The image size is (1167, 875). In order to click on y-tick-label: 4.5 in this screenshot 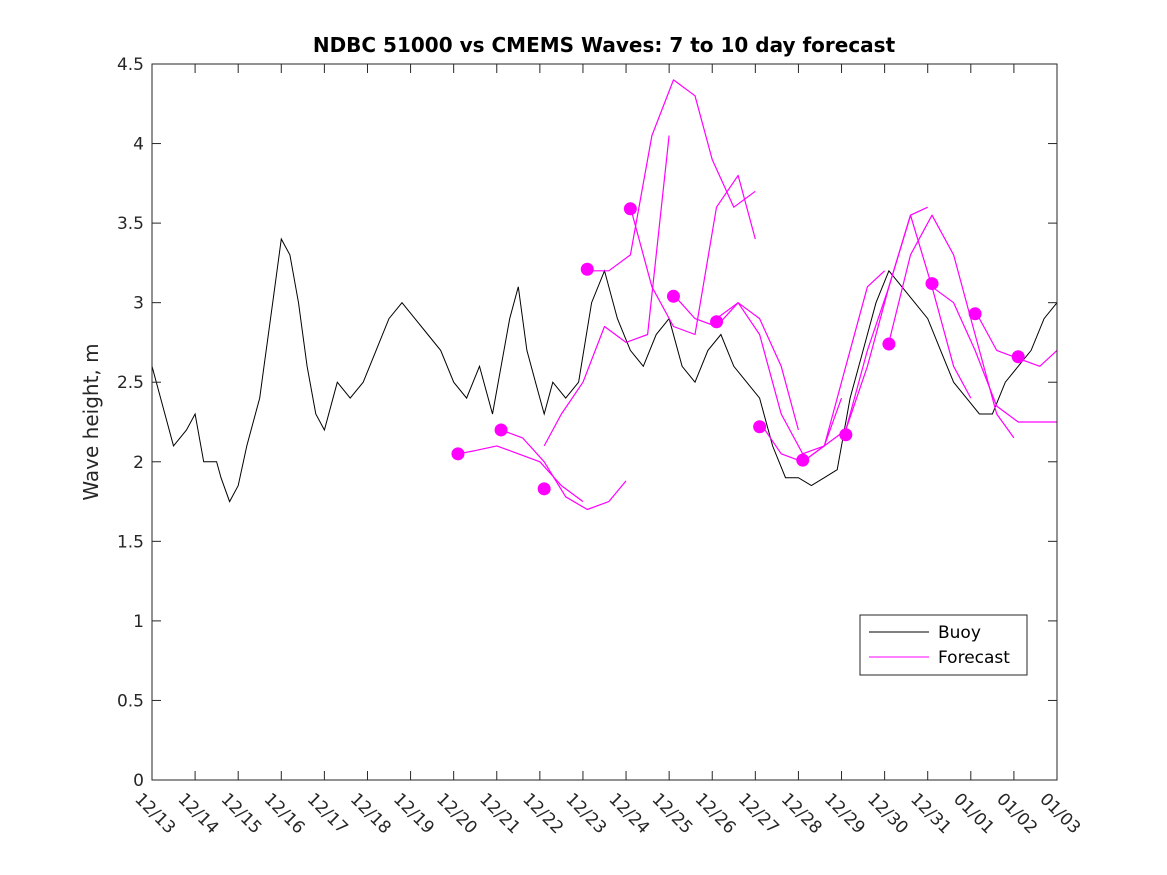, I will do `click(130, 65)`.